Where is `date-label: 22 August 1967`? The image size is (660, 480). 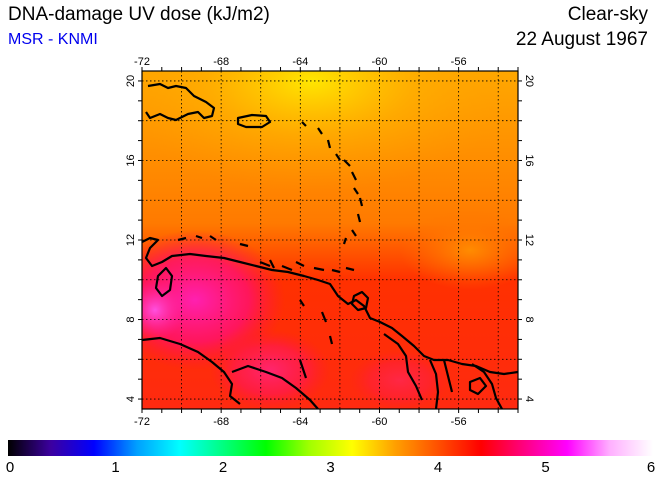 date-label: 22 August 1967 is located at coordinates (581, 39).